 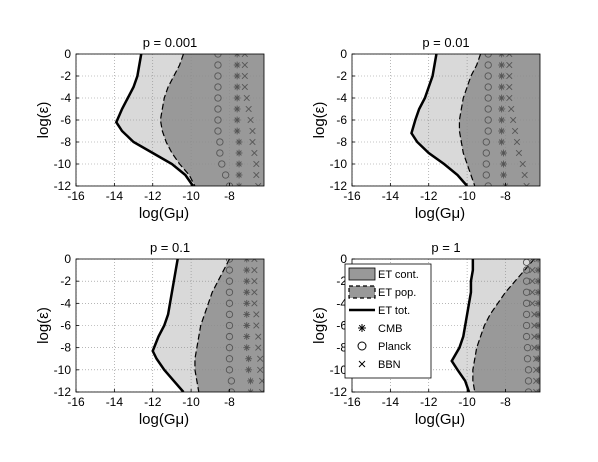 I want to click on legend-label-et-tot: ET tot., so click(x=394, y=311).